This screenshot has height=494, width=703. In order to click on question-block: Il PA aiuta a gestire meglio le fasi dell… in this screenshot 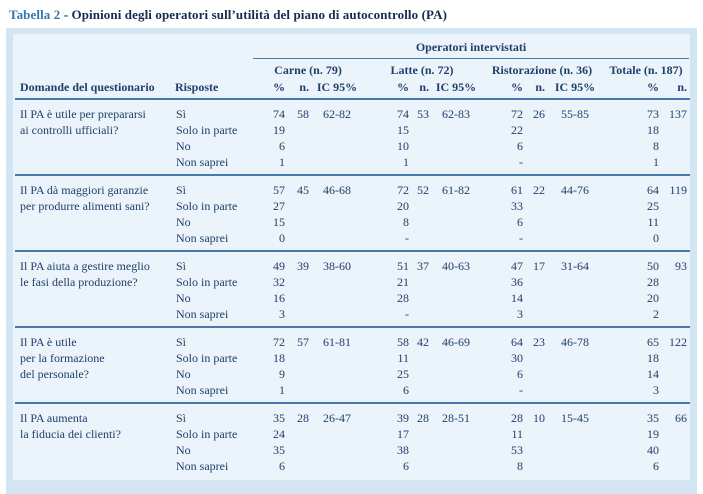, I will do `click(352, 290)`.